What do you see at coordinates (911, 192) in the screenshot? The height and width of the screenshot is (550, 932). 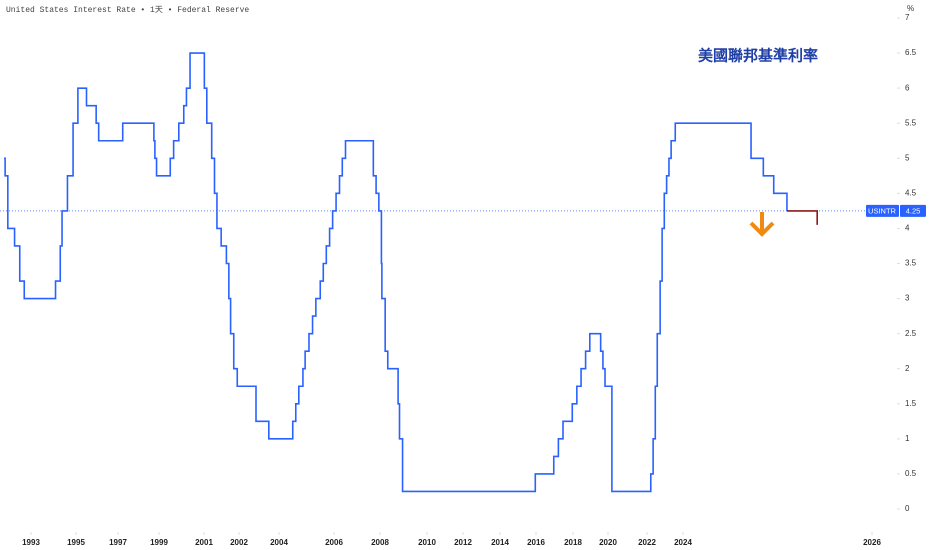 I see `y-tick-label: 4.5` at bounding box center [911, 192].